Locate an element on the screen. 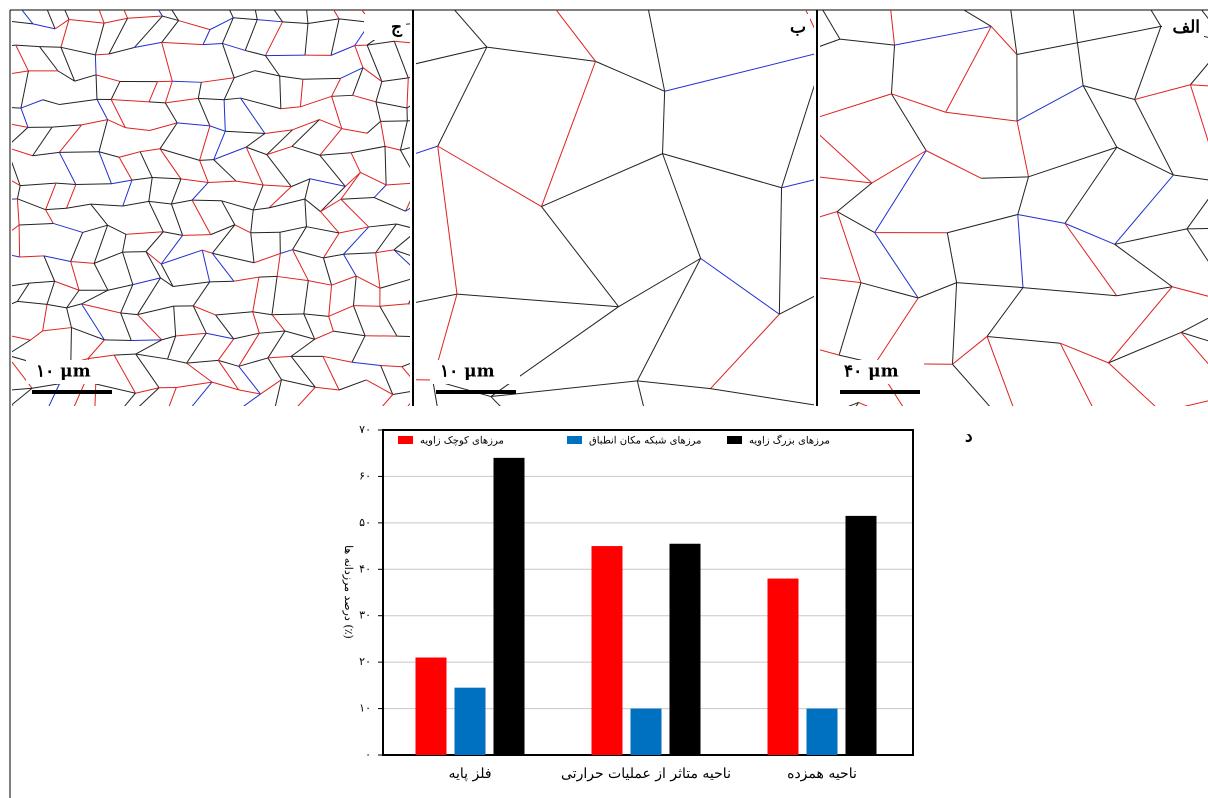 The image size is (1208, 798). scale-label: ۱۰ μm is located at coordinates (467, 372).